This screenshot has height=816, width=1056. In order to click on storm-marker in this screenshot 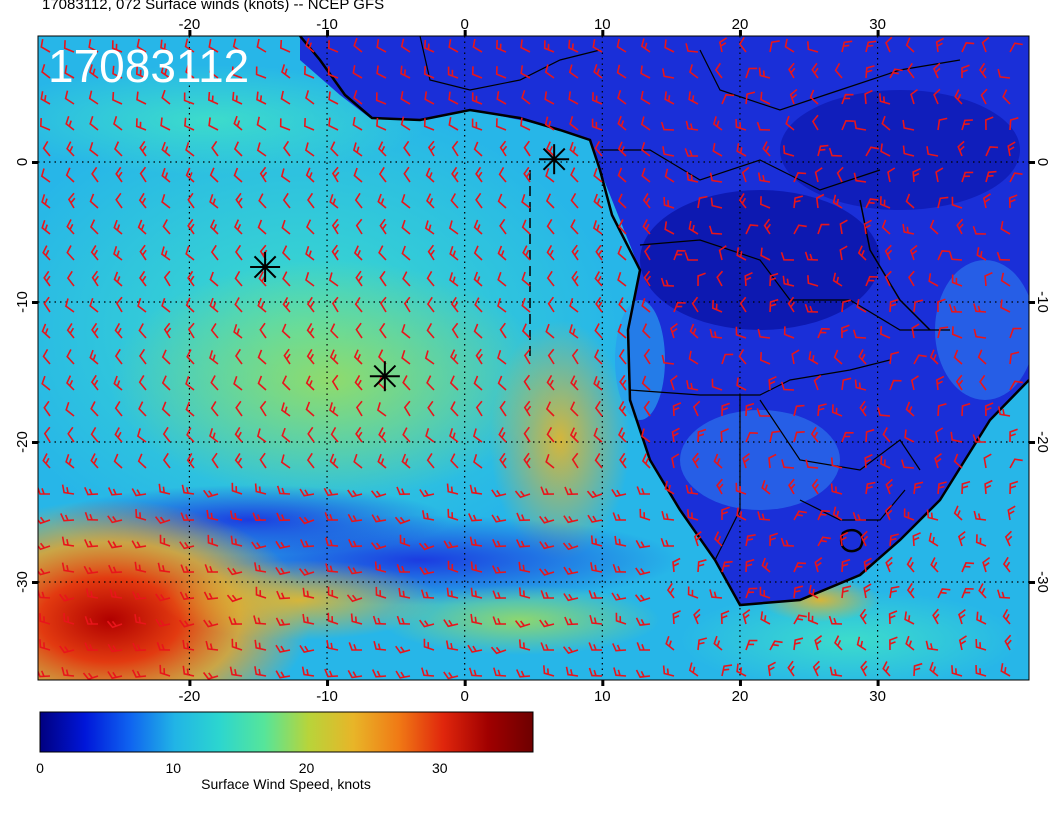, I will do `click(384, 376)`.